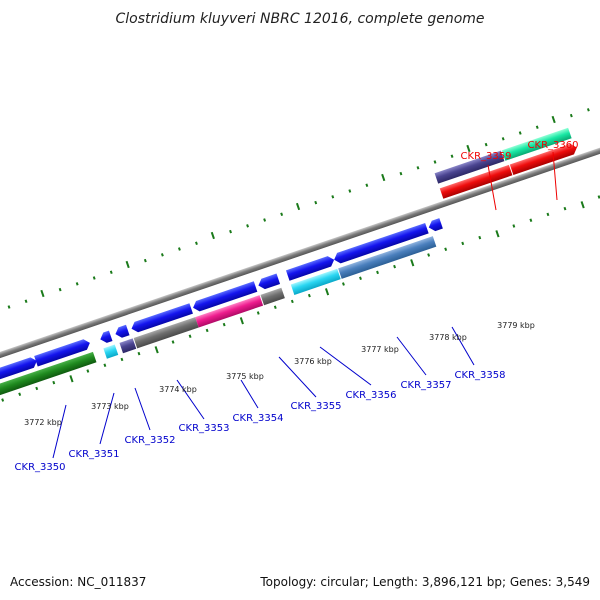 Image resolution: width=600 pixels, height=600 pixels. I want to click on kbp-tick-label: 3772 kbp, so click(43, 422).